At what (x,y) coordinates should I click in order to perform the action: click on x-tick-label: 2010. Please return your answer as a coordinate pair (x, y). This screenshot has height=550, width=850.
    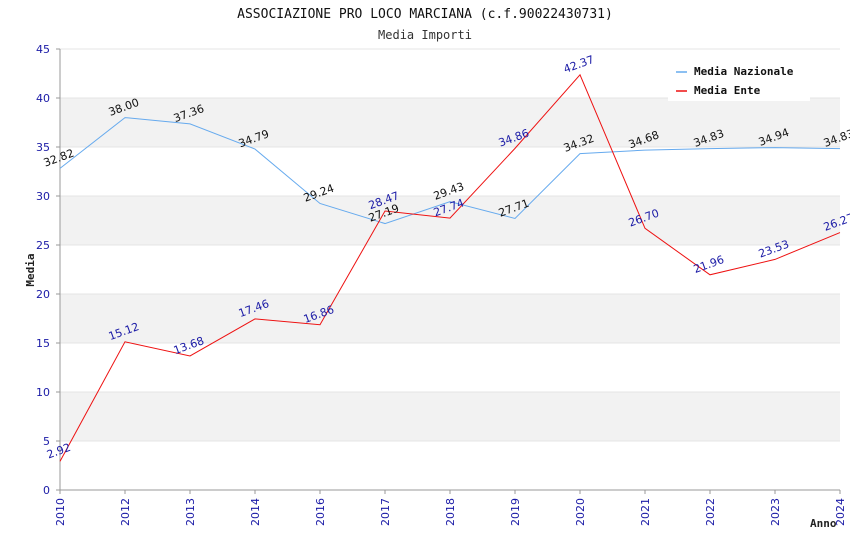
    Looking at the image, I should click on (60, 512).